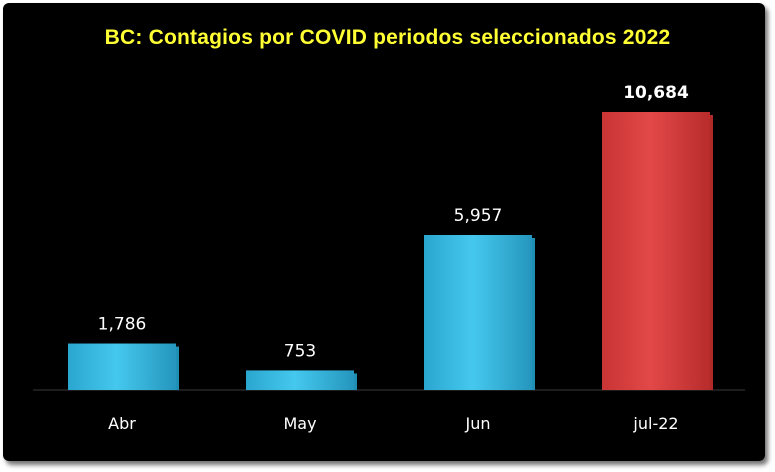 This screenshot has width=775, height=472. I want to click on value-label-may: 753, so click(300, 351).